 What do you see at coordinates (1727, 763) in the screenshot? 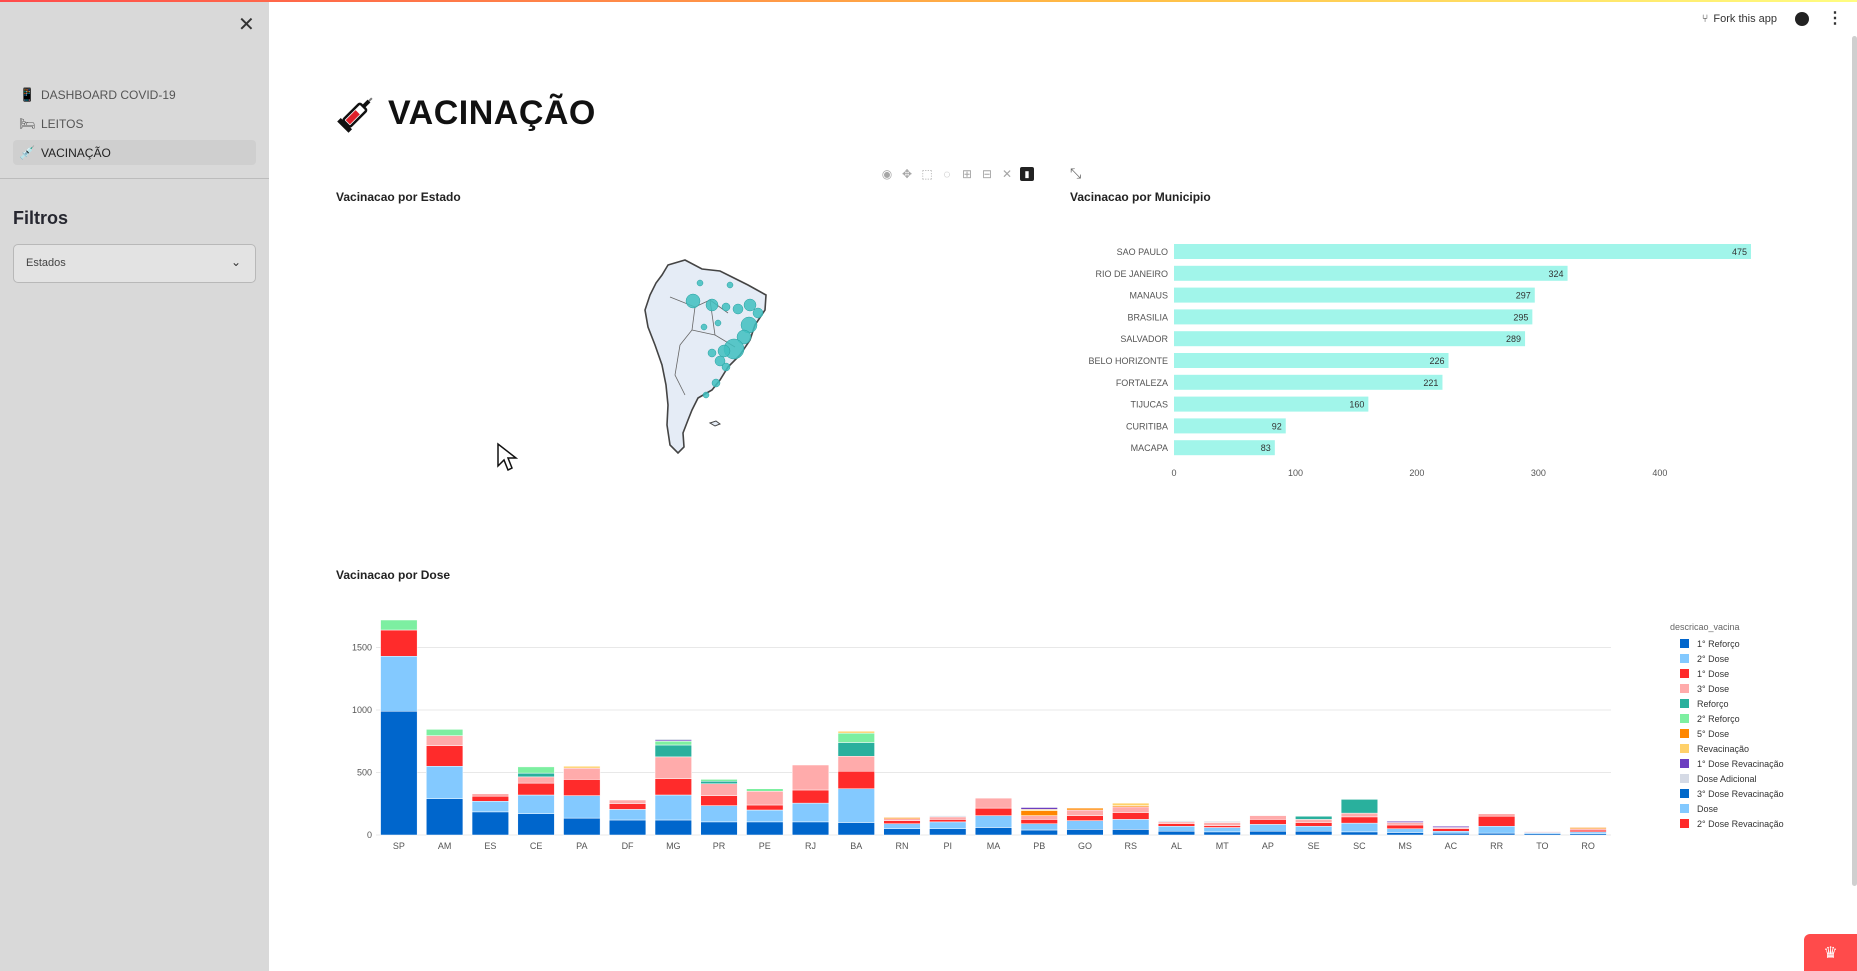
I see `legend-item: 1° Dose Revacinação` at bounding box center [1727, 763].